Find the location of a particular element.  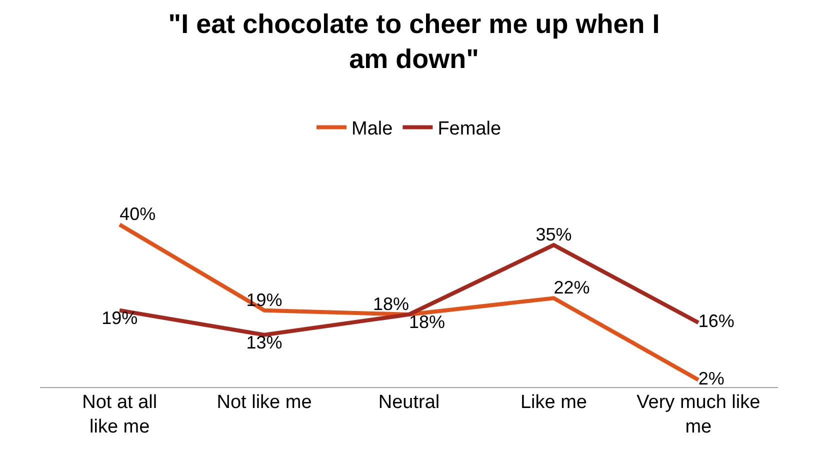

data-label: 2% is located at coordinates (711, 378).